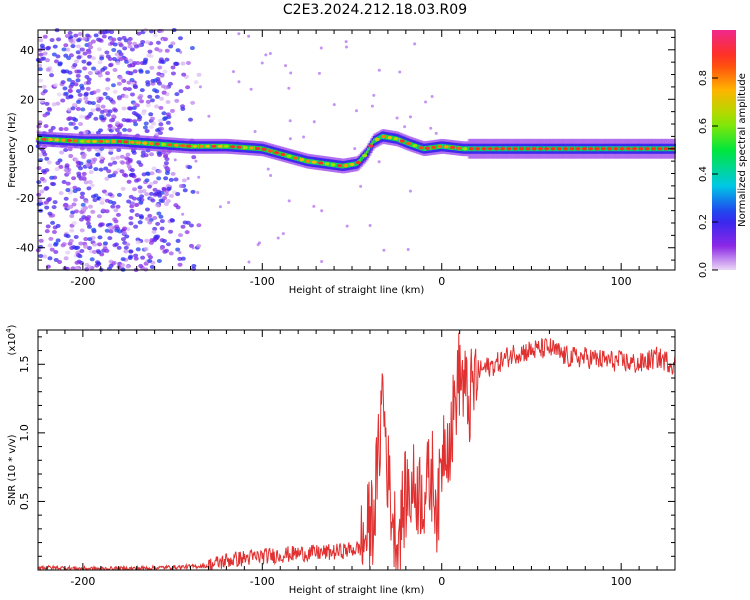  I want to click on y-tick-label: -20, so click(25, 198).